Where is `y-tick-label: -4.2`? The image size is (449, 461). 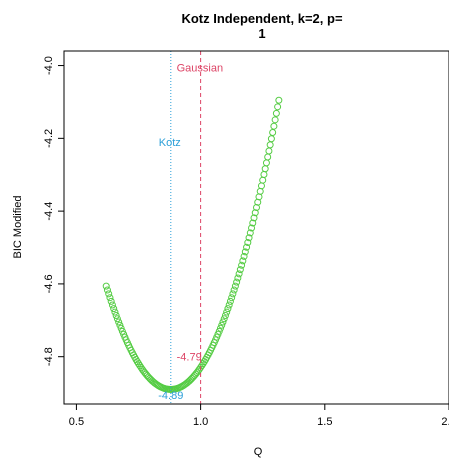 y-tick-label: -4.2 is located at coordinates (49, 138).